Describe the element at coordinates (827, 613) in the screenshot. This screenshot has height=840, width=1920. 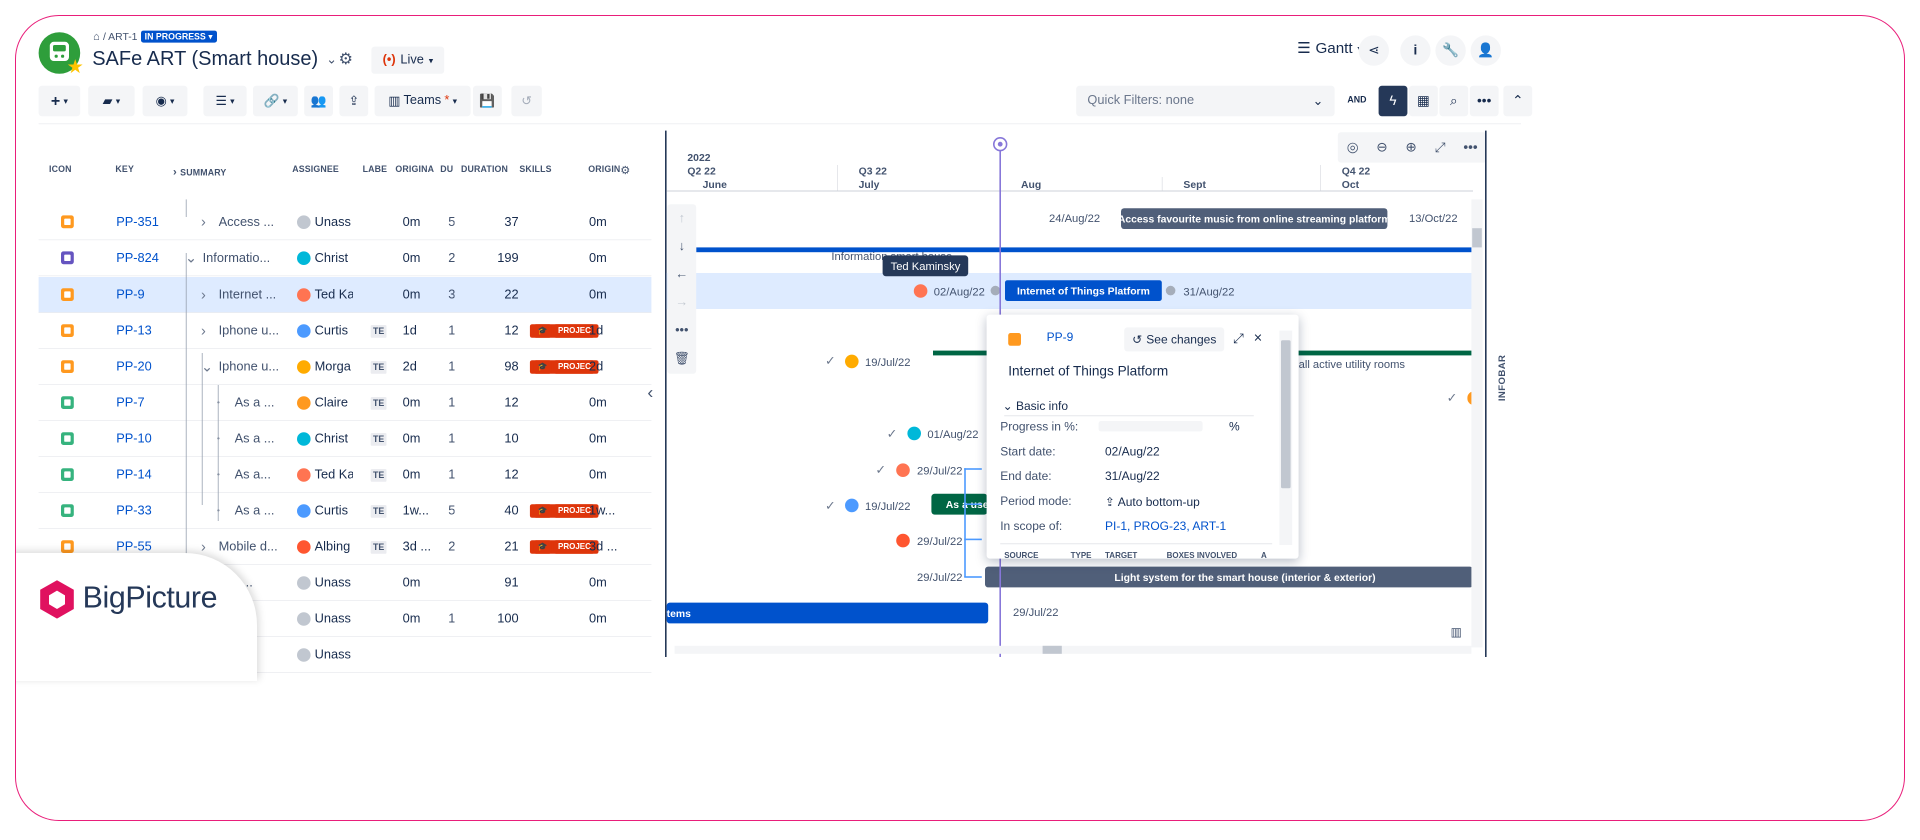
I see `task-bar: tems` at that location.